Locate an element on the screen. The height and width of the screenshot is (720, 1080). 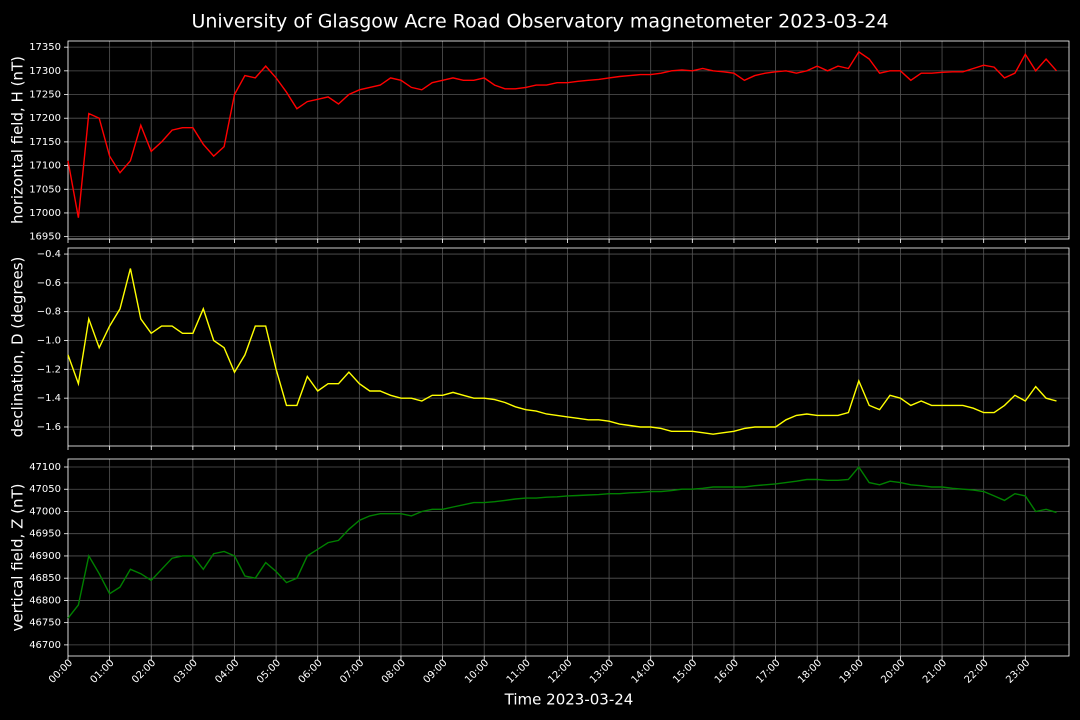
y-tick-label: −1.6 is located at coordinates (49, 427).